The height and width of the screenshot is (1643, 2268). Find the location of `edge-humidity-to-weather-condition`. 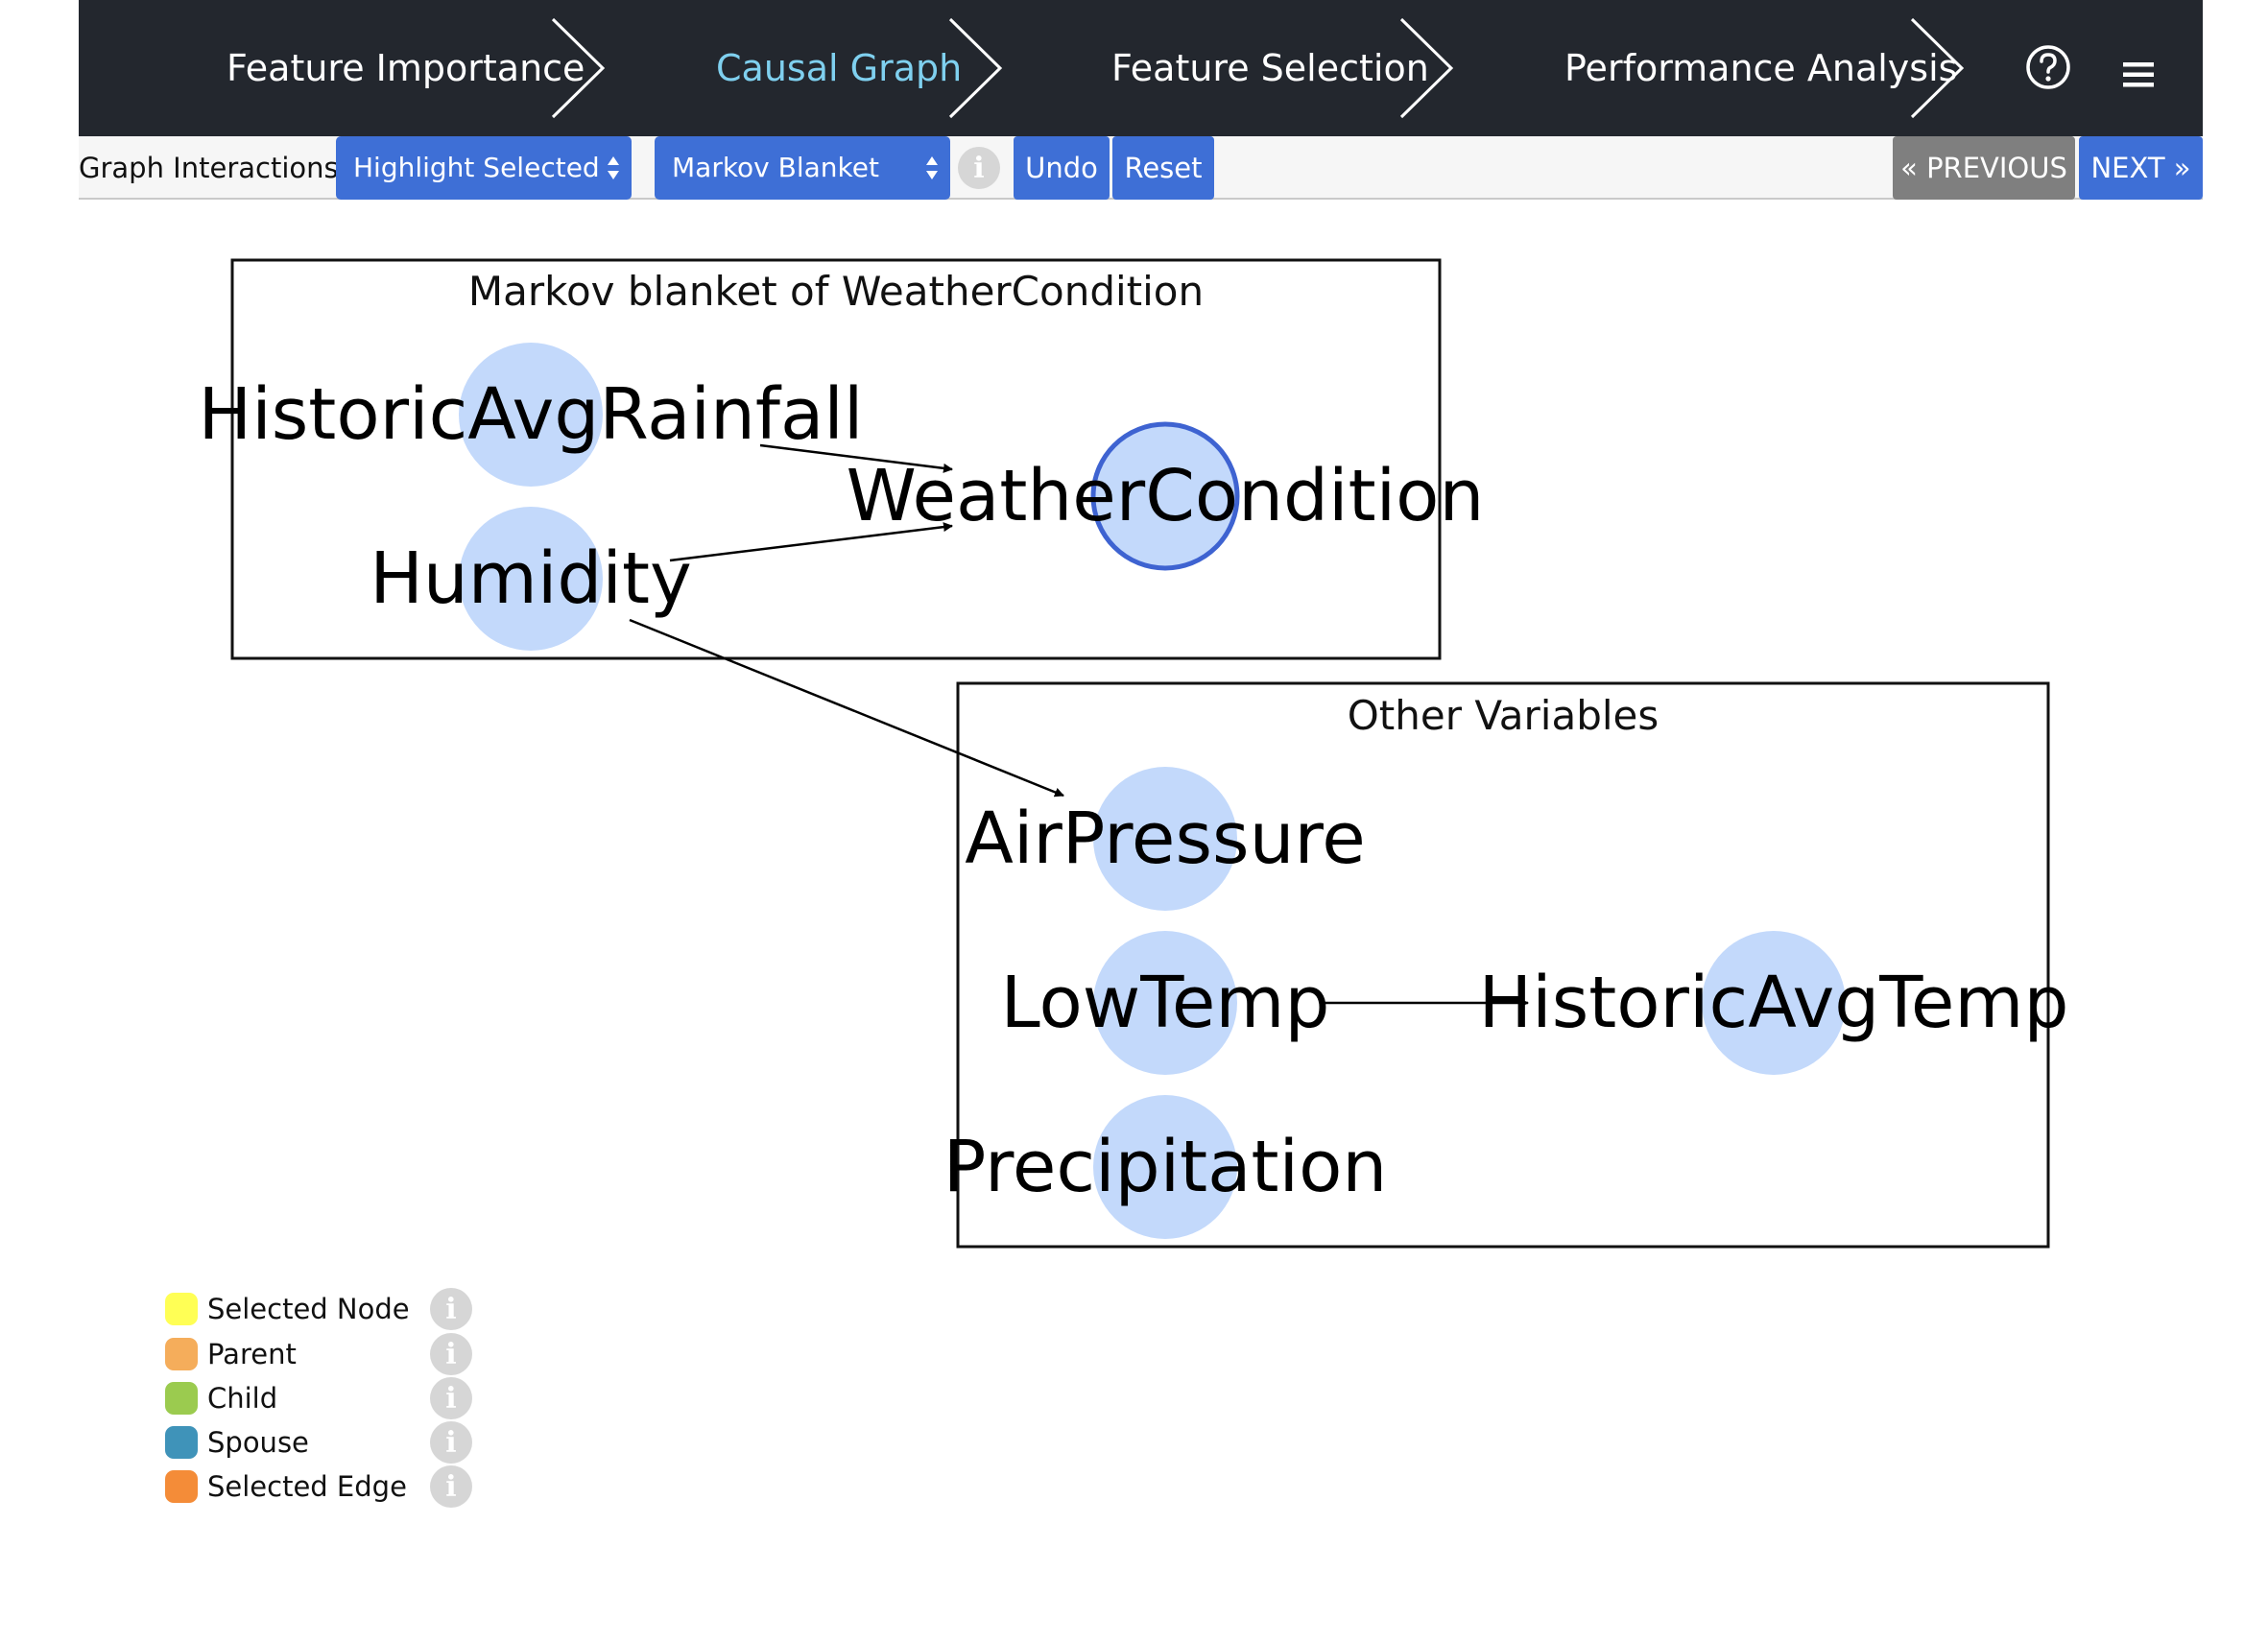

edge-humidity-to-weather-condition is located at coordinates (811, 542).